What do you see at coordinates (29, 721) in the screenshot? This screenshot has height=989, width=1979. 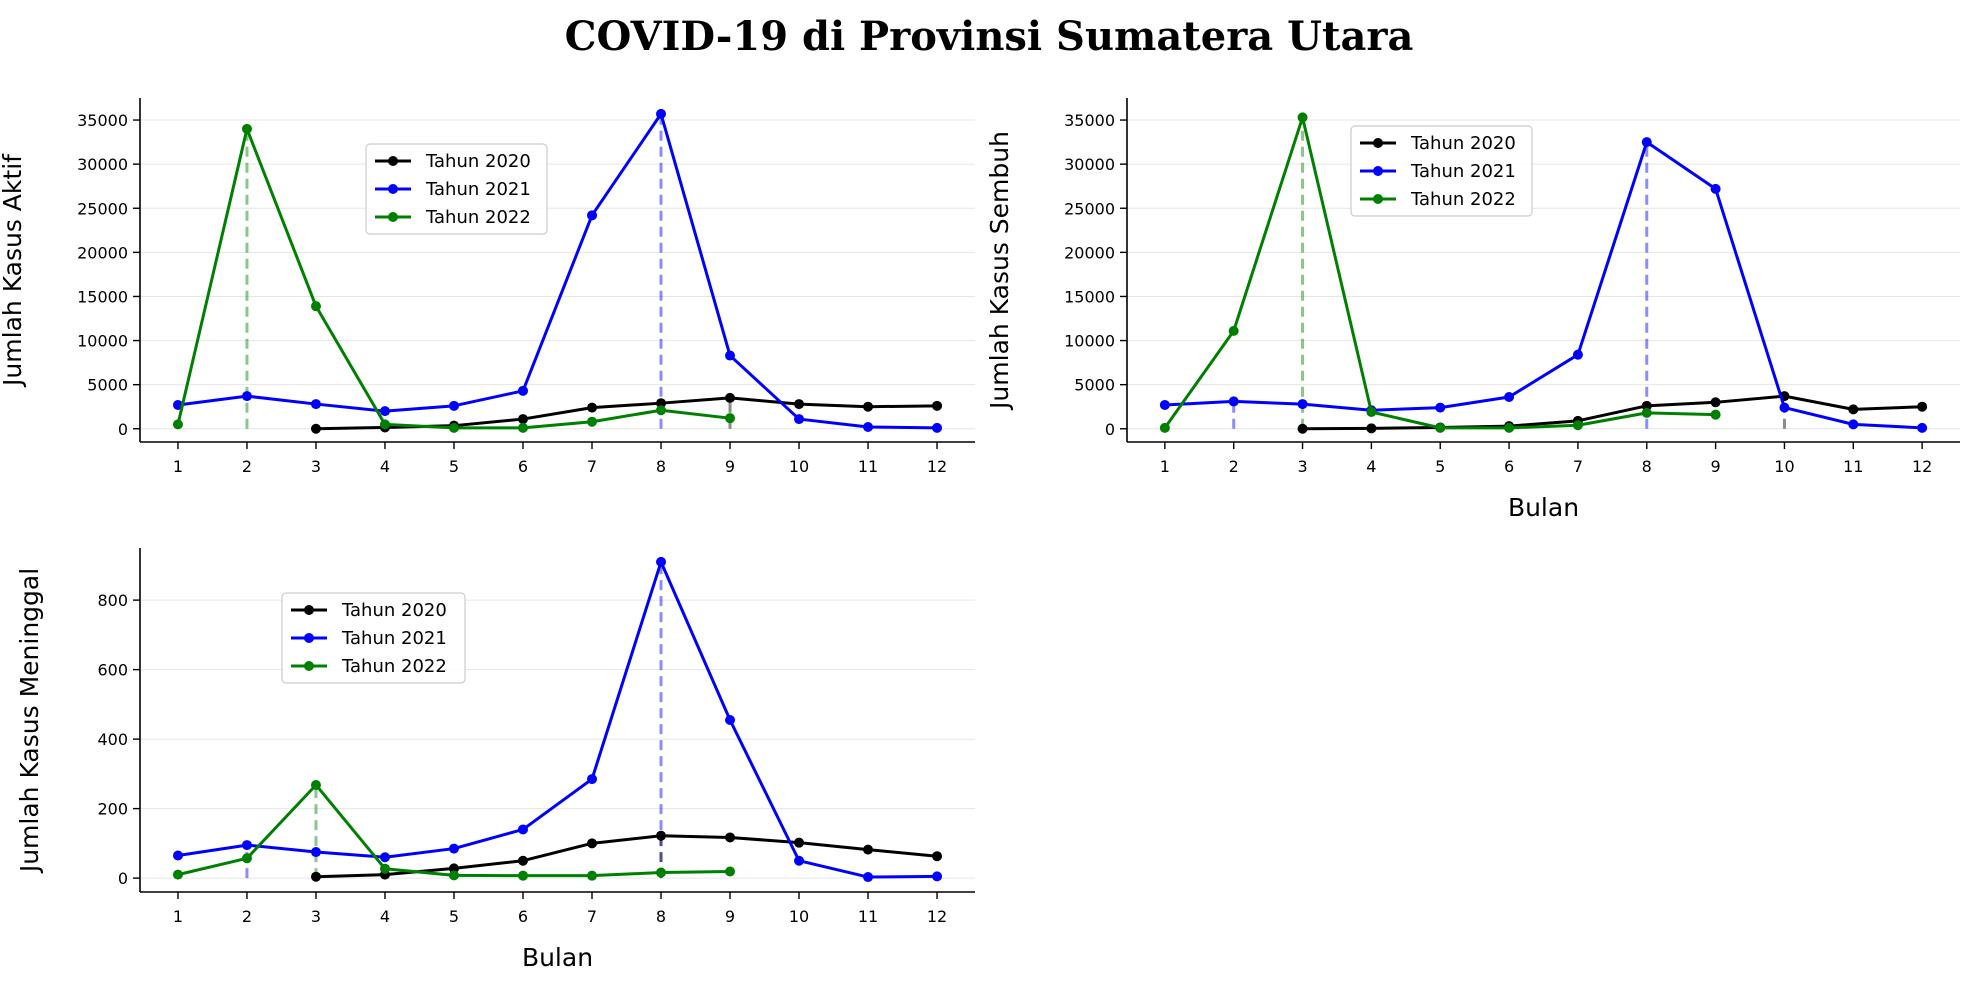 I see `y-axis-label: Jumlah Kasus Meninggal` at bounding box center [29, 721].